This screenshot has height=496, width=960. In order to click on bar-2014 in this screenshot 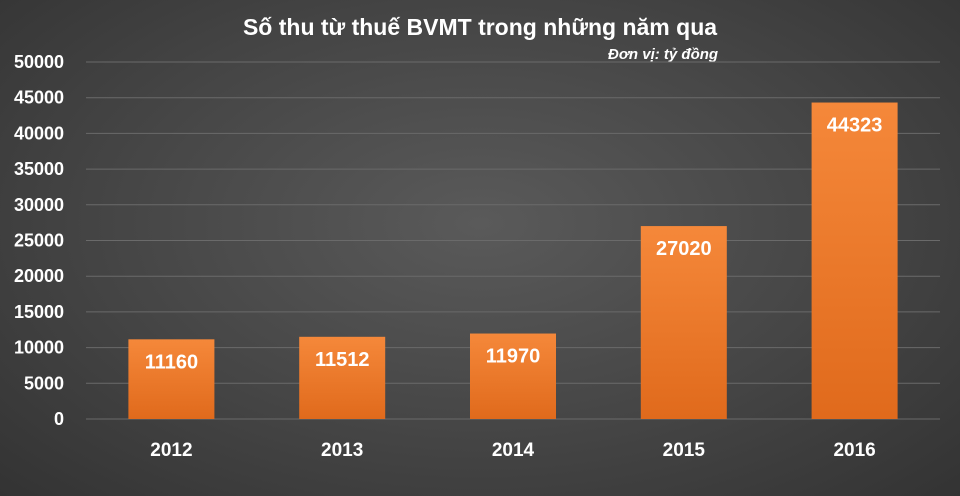, I will do `click(513, 376)`.